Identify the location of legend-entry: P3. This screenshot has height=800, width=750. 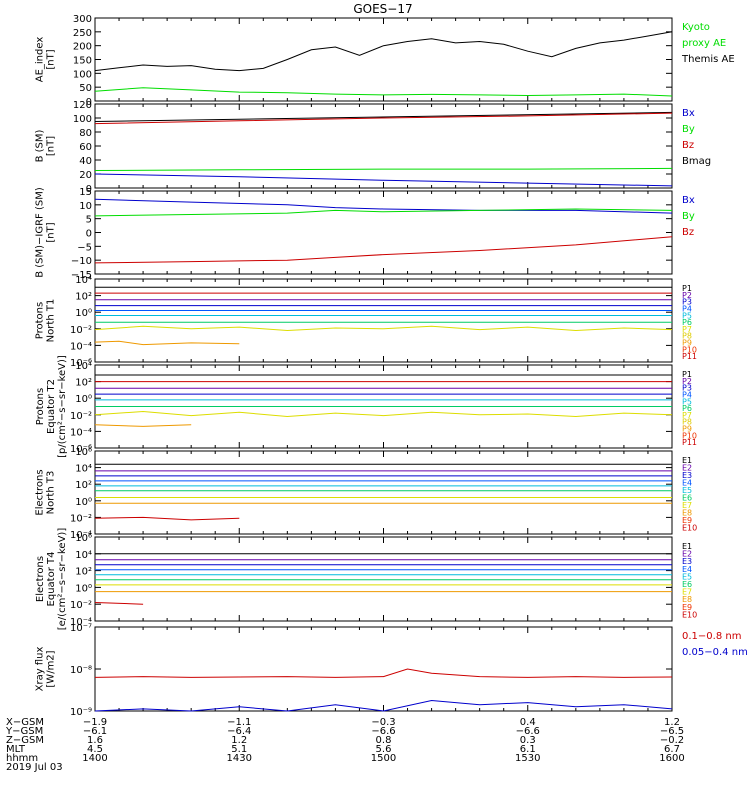
(687, 302).